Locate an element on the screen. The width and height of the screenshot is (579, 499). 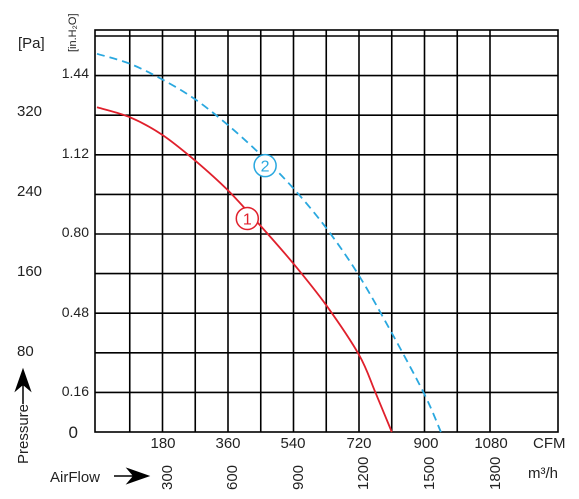
inh2o-tick-labels: 0.16 0.48 0.80 1.12 1.44 is located at coordinates (75, 232).